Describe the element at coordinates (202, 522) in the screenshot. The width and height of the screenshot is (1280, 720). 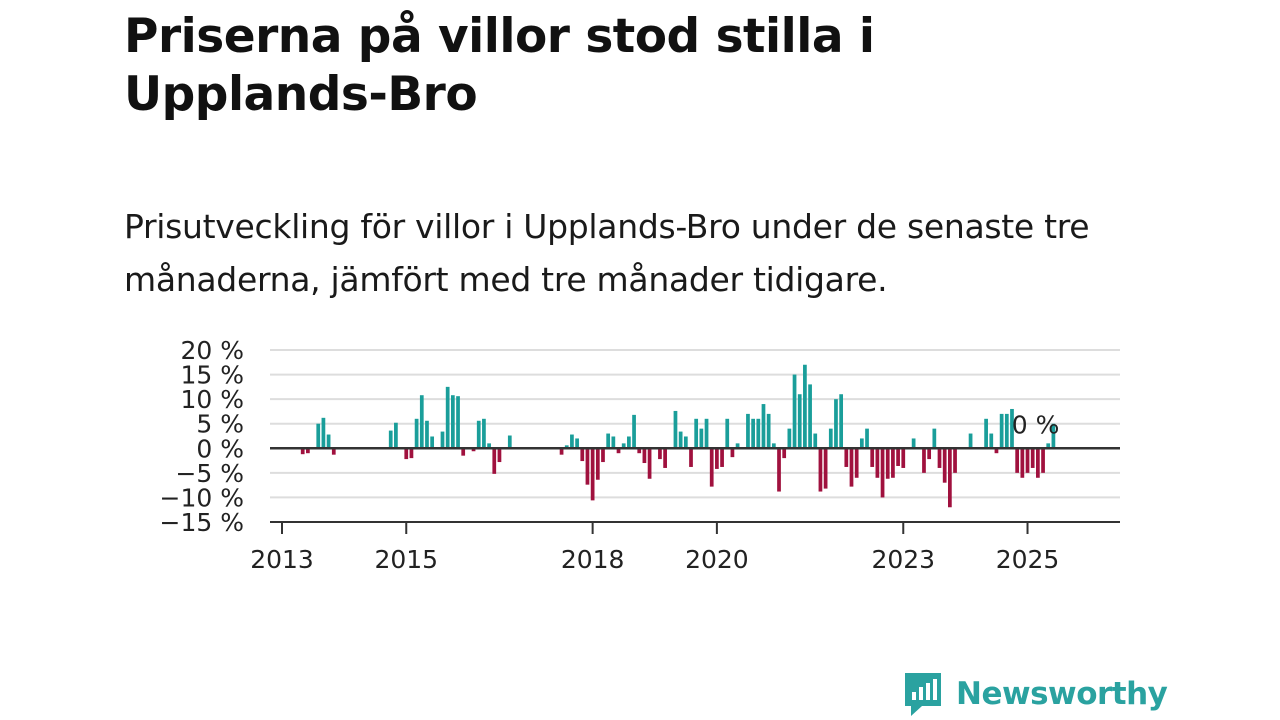
I see `y-tick-label: −15 %` at that location.